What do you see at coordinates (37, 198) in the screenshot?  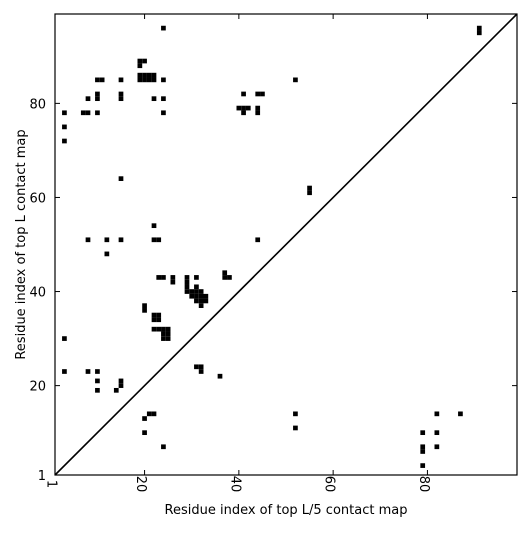 I see `y-tick-label: 60` at bounding box center [37, 198].